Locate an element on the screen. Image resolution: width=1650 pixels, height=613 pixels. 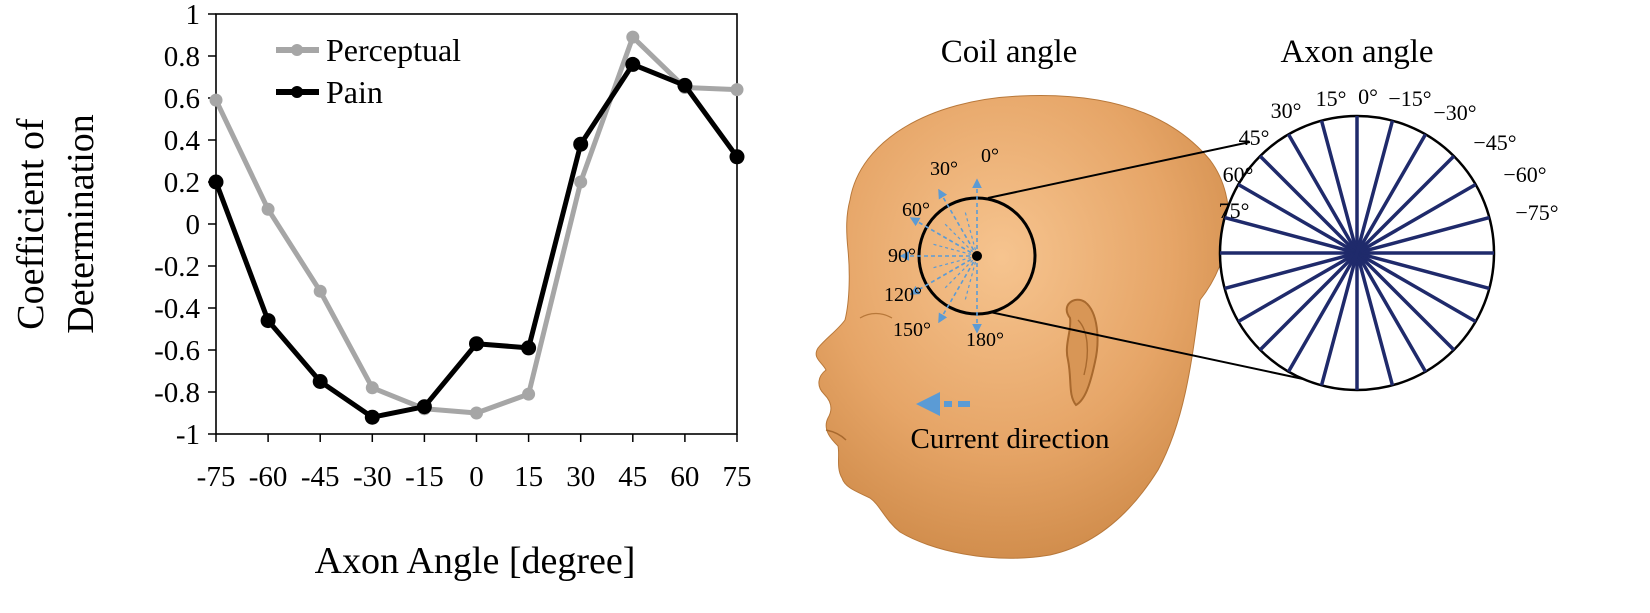
coil-direction-rays is located at coordinates (940, 256).